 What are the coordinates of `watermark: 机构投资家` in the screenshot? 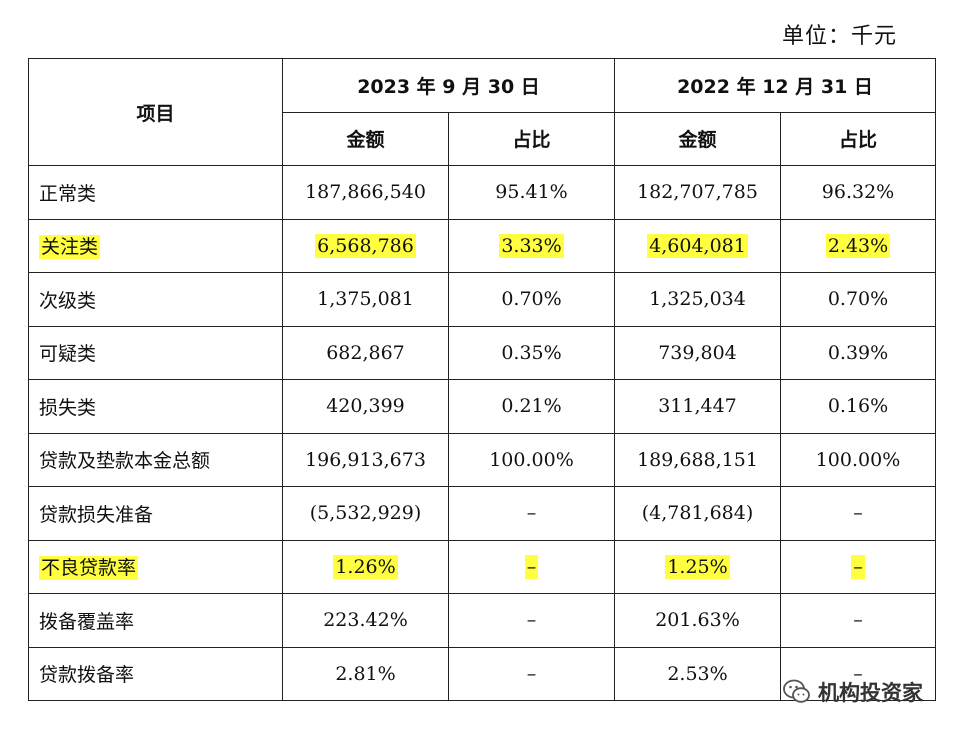 It's located at (852, 692).